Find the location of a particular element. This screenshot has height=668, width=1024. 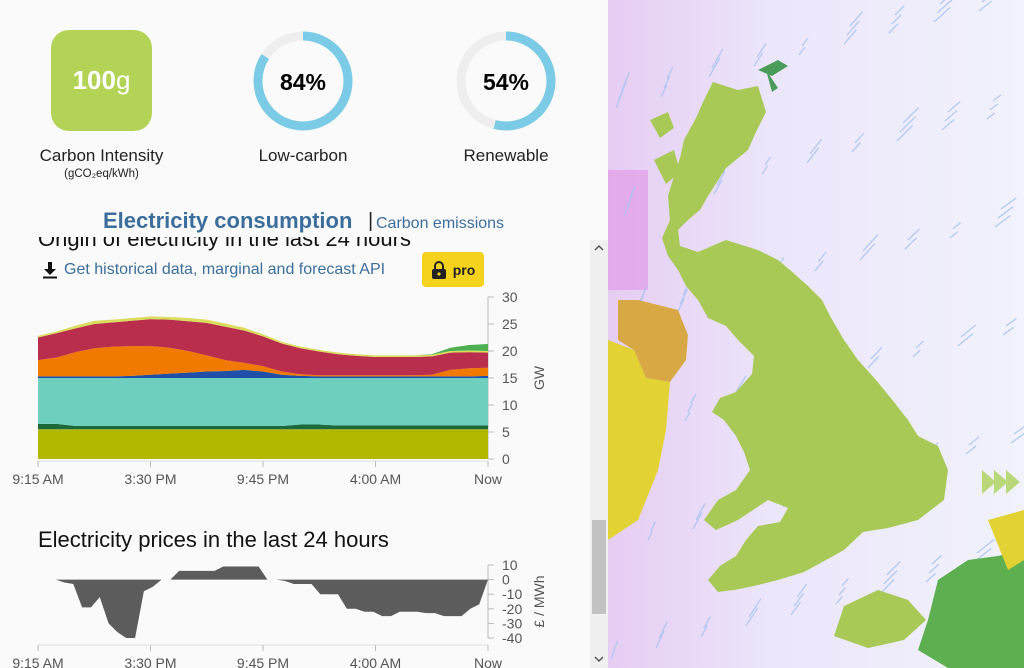

renewable-value: 54% is located at coordinates (506, 82).